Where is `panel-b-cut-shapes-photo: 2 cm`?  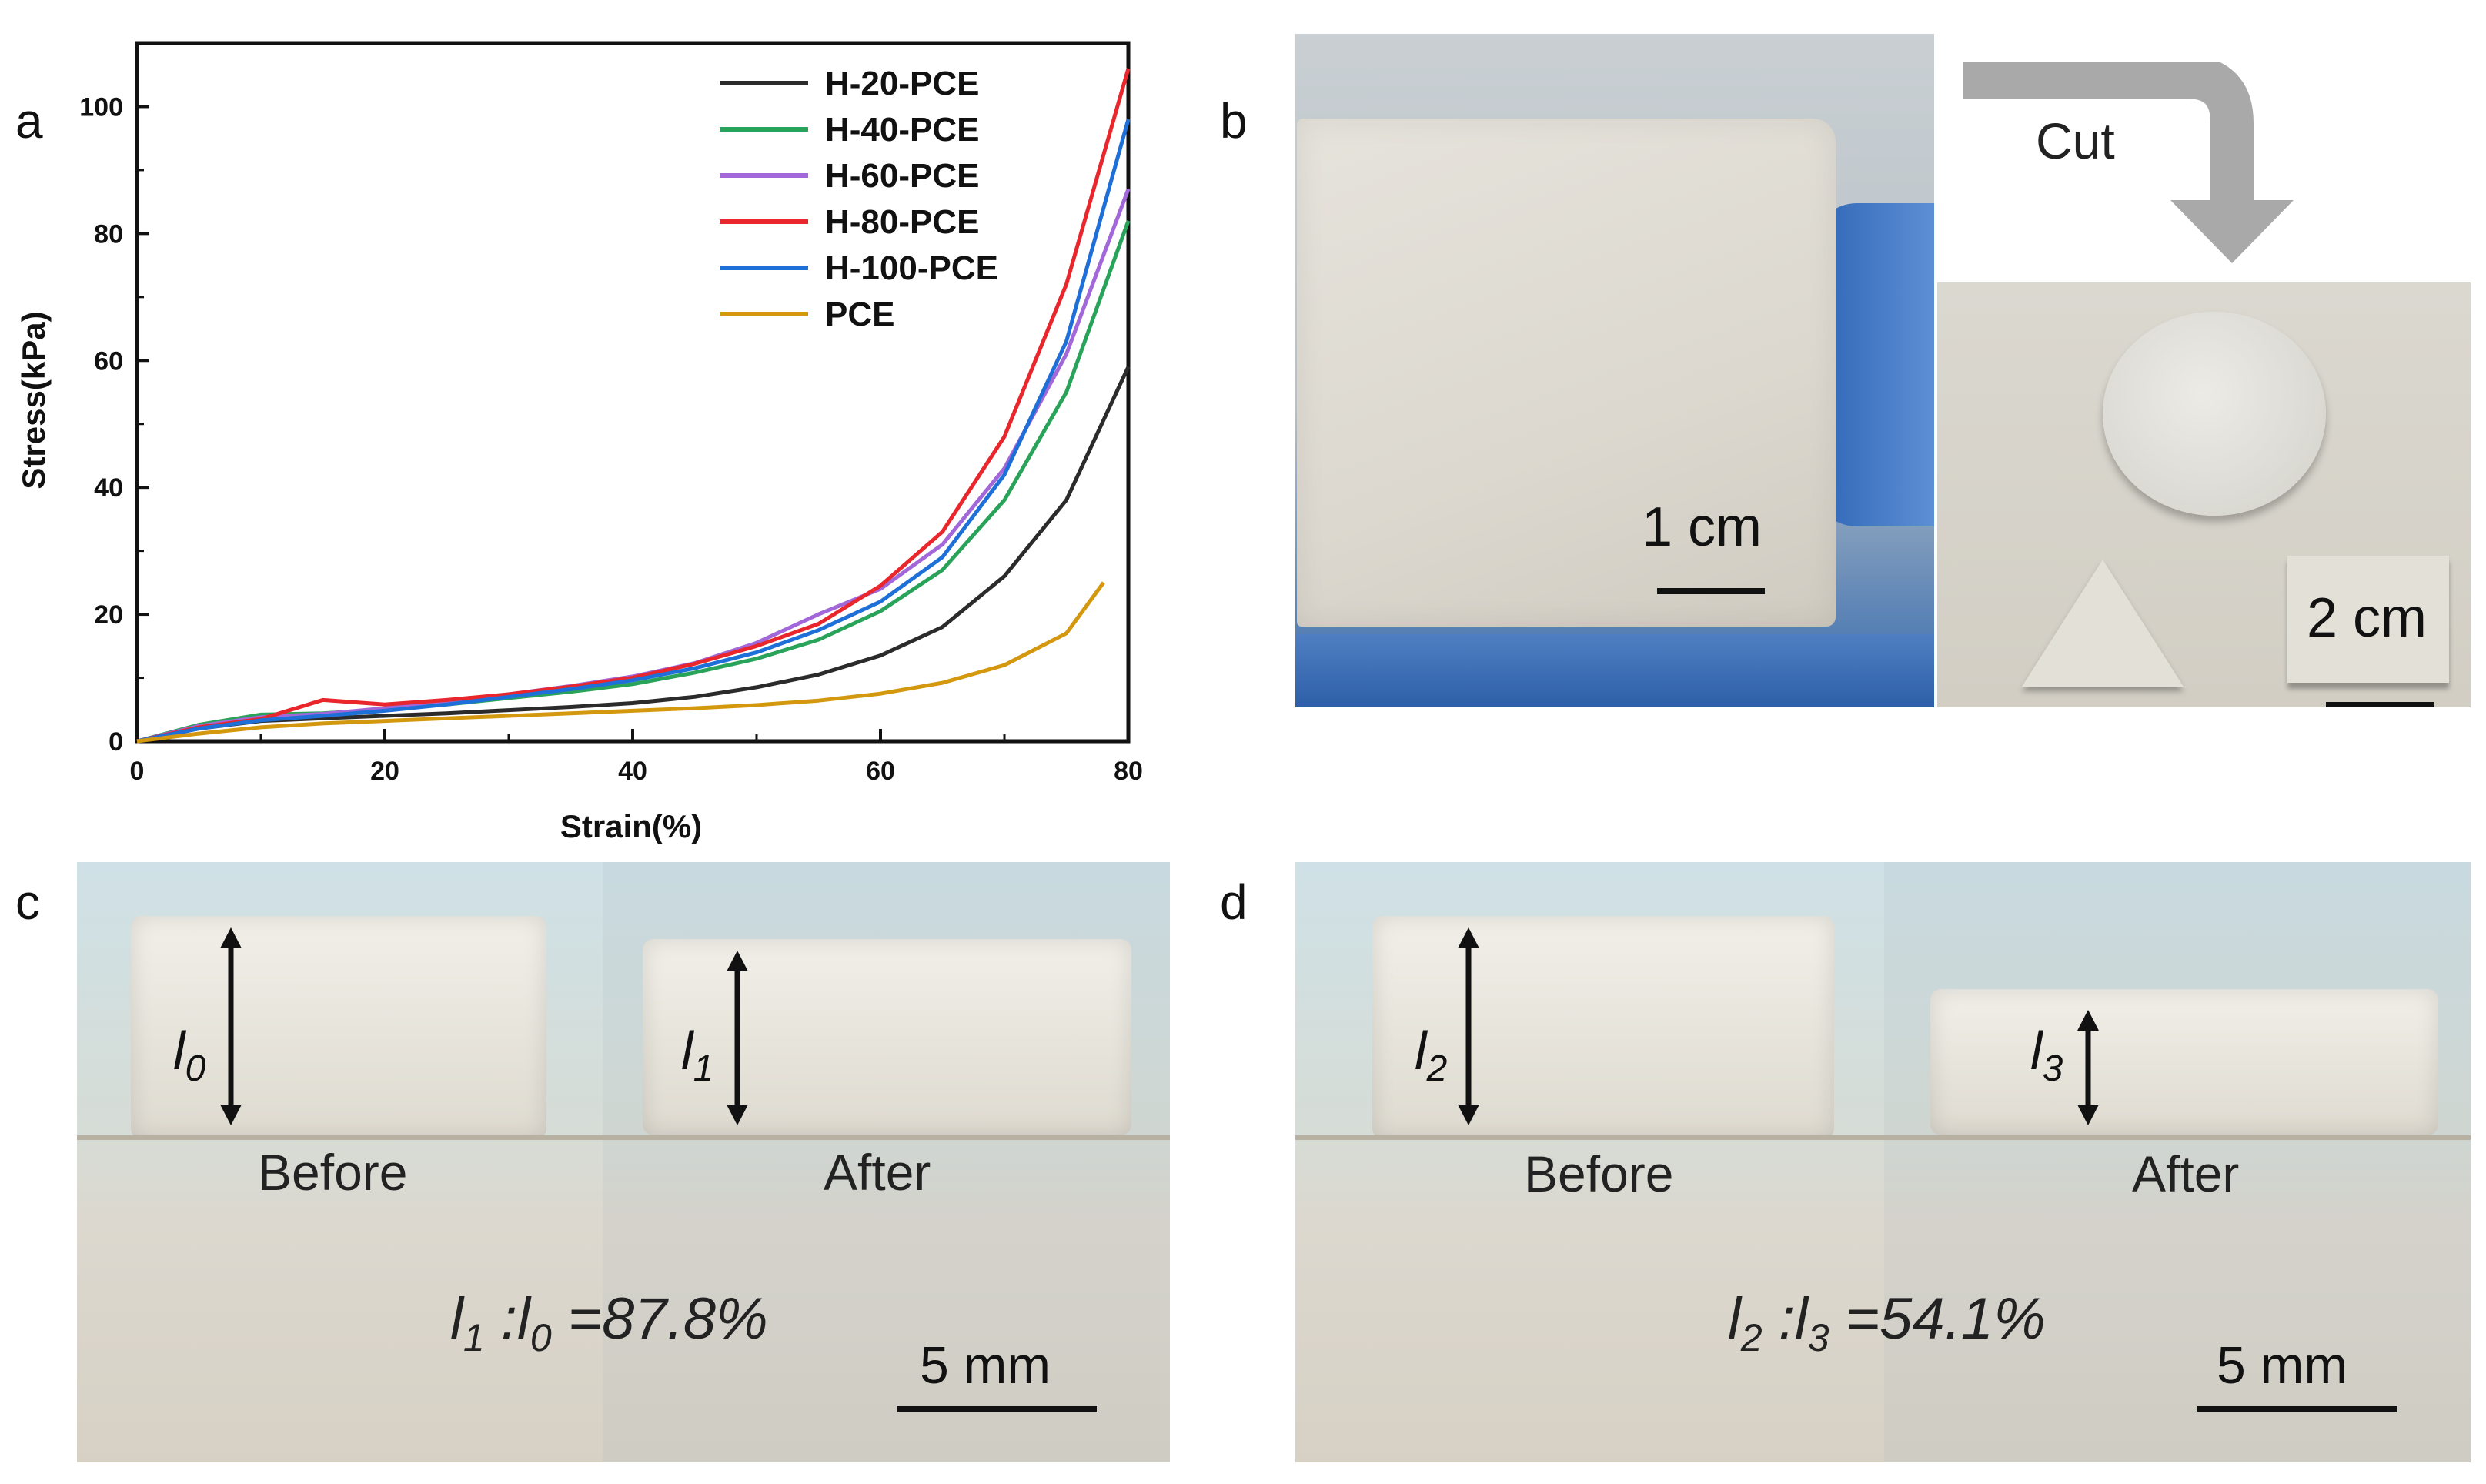
panel-b-cut-shapes-photo: 2 cm is located at coordinates (2204, 494).